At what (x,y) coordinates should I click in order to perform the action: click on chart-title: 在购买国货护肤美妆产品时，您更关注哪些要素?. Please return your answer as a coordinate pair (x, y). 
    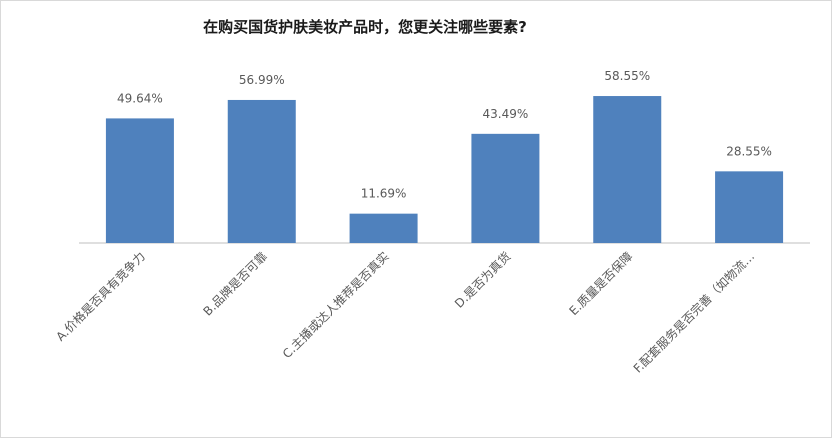
    Looking at the image, I should click on (365, 27).